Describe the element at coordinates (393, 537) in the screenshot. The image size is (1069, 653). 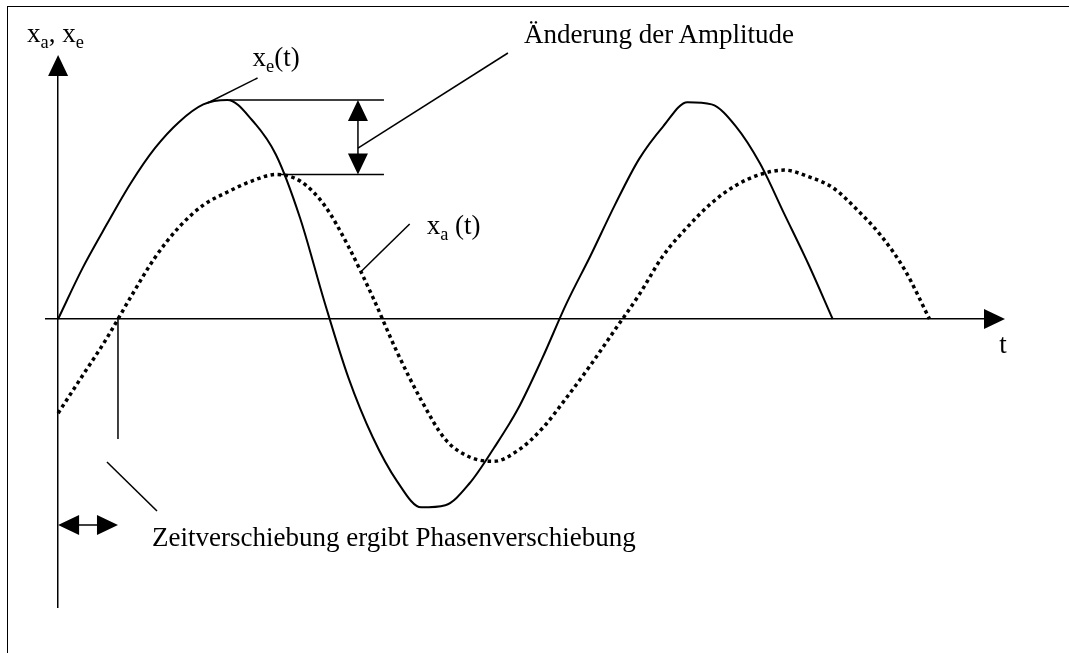
I see `text: Zeitverschiebung ergibt Phasenverschiebung` at that location.